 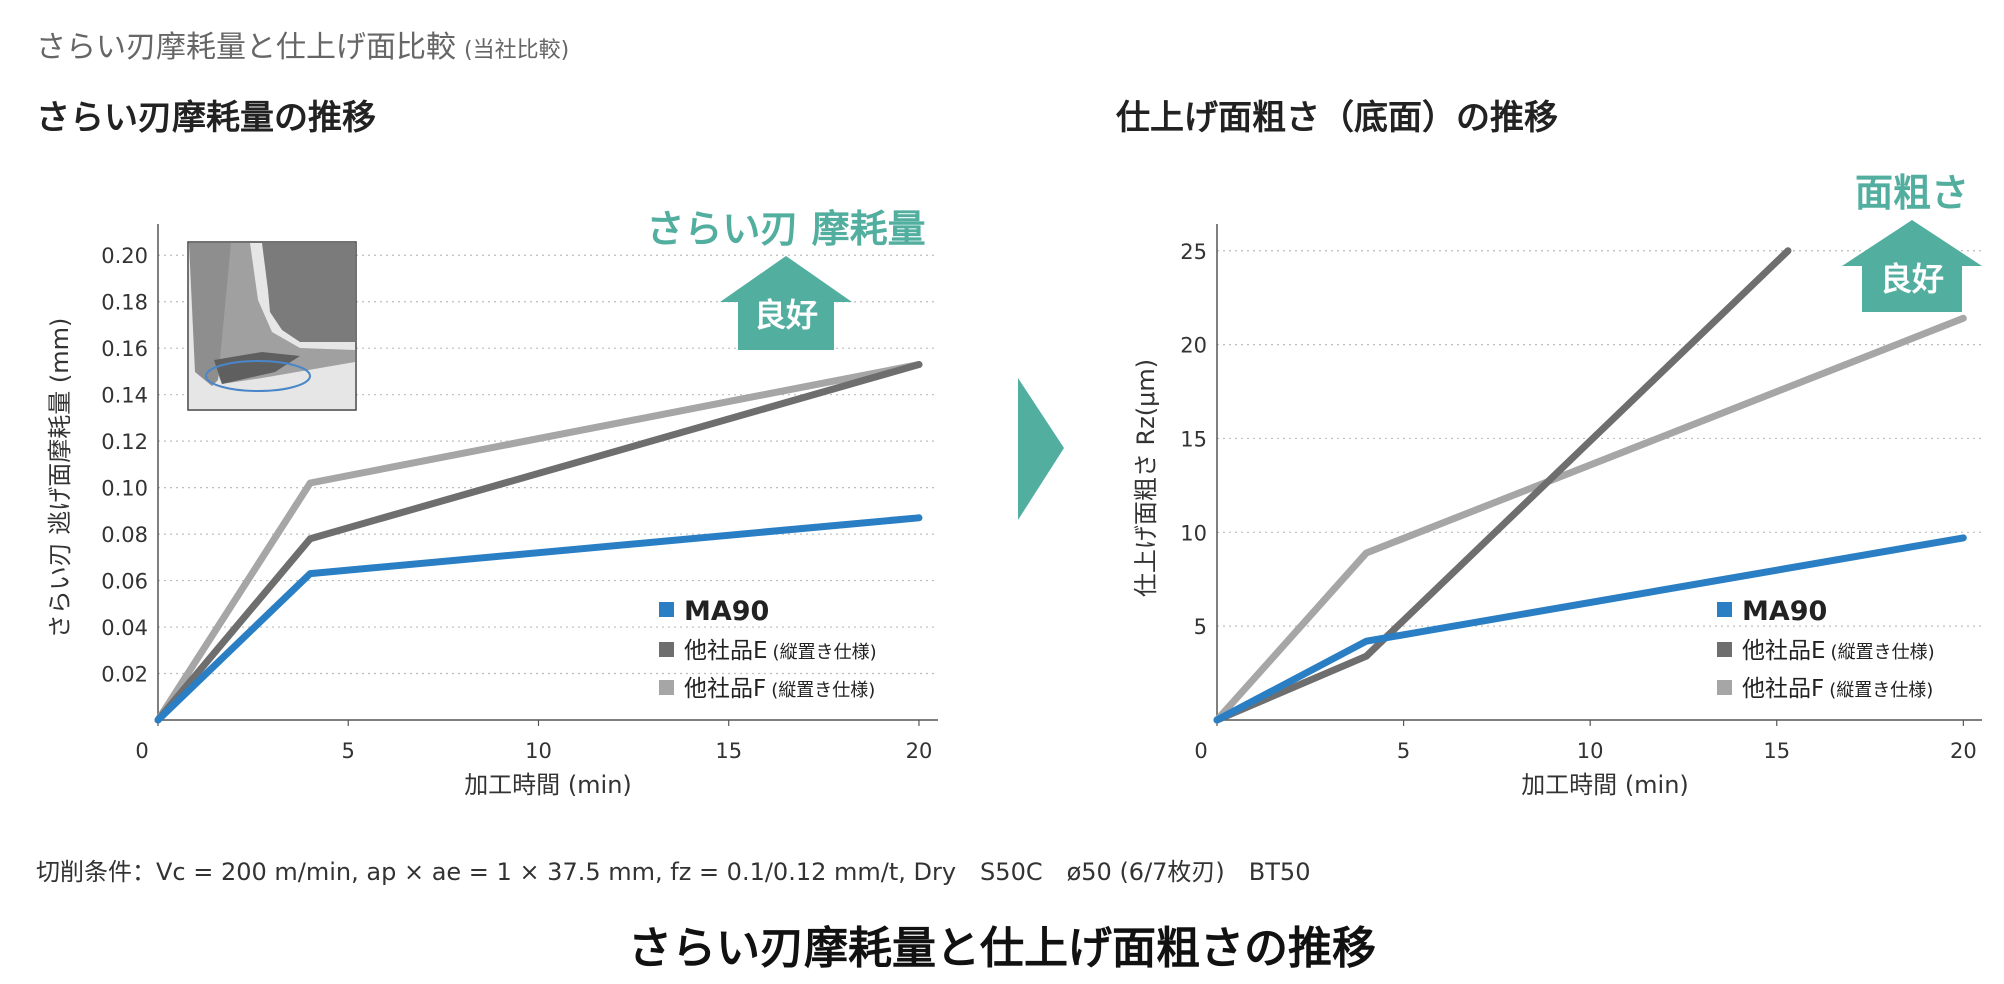 I want to click on wear-ytick-label: 0.18, so click(x=124, y=303).